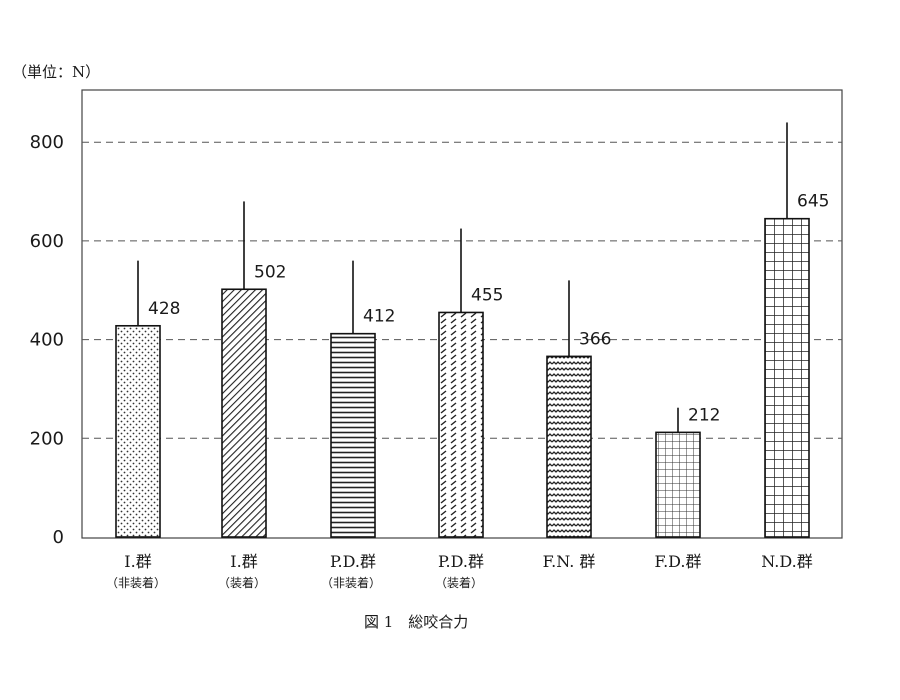 This screenshot has width=900, height=700. Describe the element at coordinates (786, 561) in the screenshot. I see `x-tick-label: N.D.群` at that location.